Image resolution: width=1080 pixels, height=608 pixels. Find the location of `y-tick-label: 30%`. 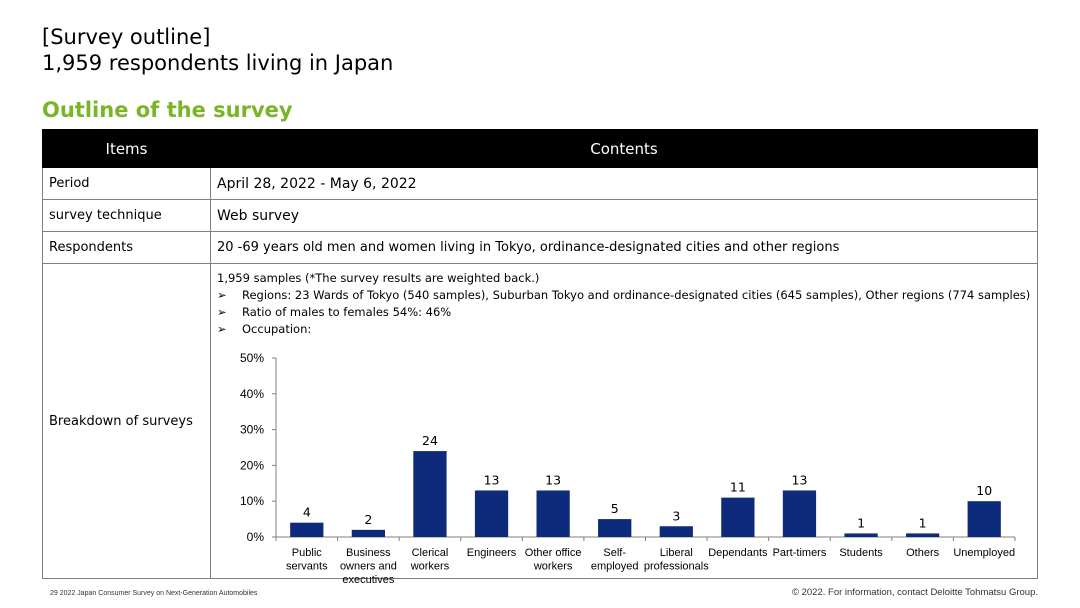

y-tick-label: 30% is located at coordinates (252, 430).